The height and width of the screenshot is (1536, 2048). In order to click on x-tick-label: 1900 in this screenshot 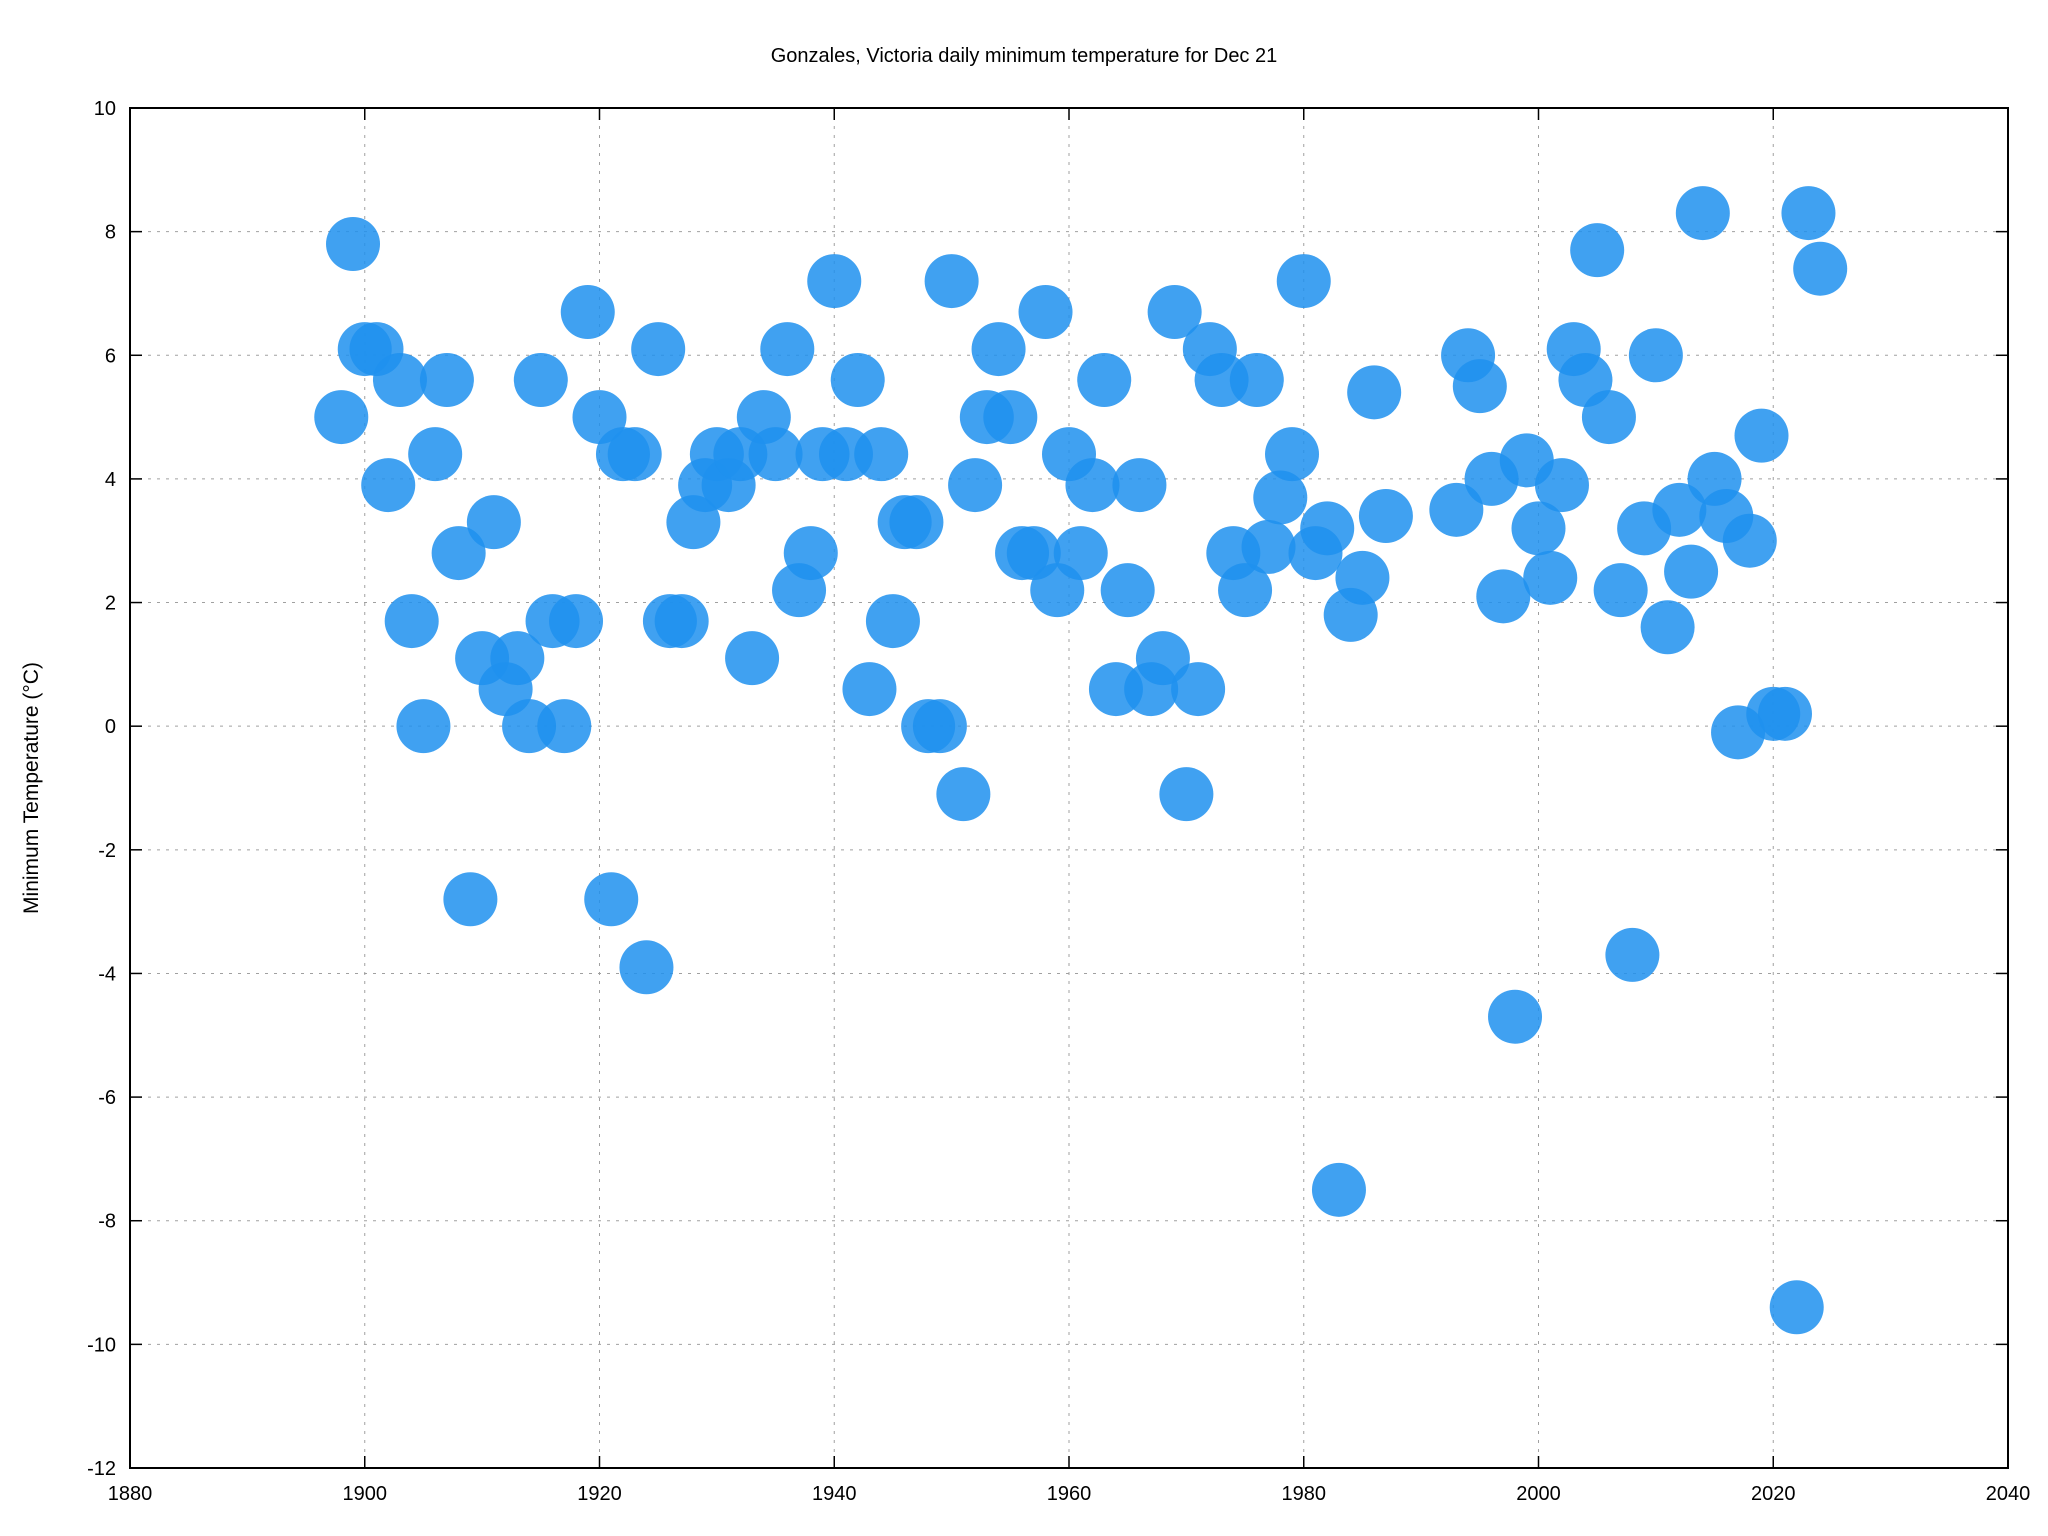, I will do `click(365, 1494)`.